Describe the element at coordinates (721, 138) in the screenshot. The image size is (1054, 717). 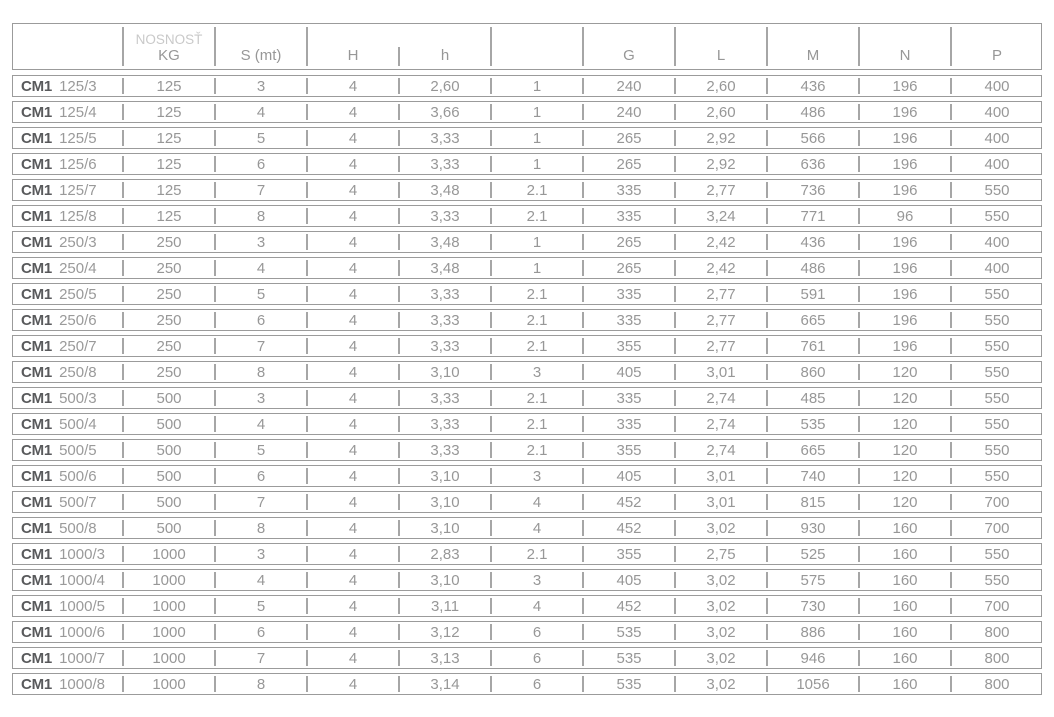
I see `cell-l: 2,92` at that location.